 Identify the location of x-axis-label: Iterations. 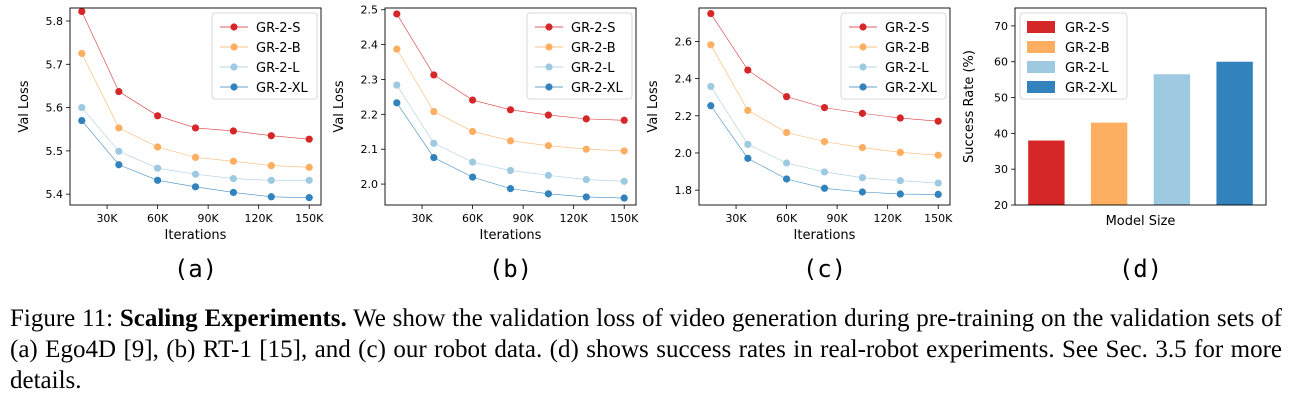
(196, 235).